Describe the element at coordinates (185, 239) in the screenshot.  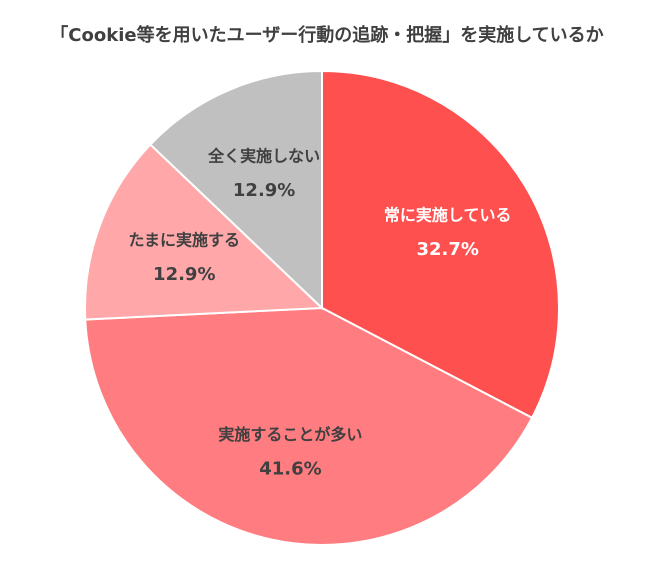
I see `slice-label: たまに実施する` at that location.